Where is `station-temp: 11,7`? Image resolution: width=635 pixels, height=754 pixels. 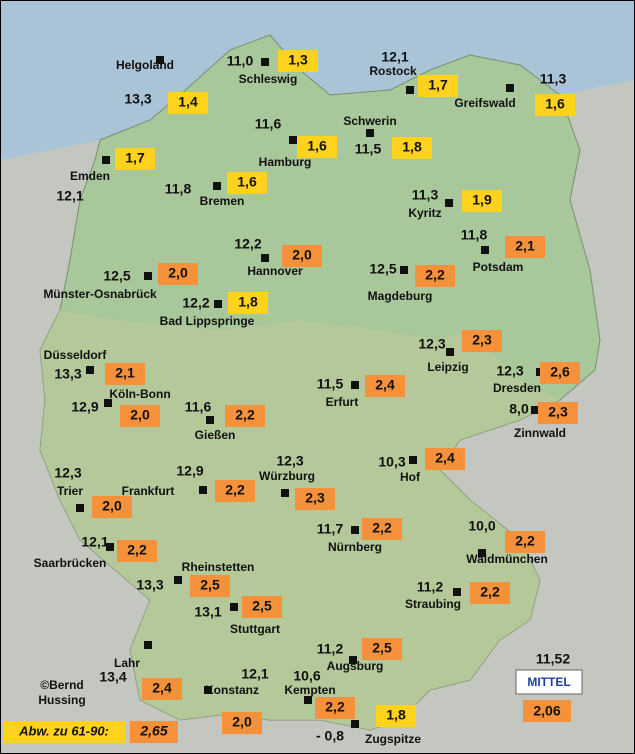 station-temp: 11,7 is located at coordinates (330, 529).